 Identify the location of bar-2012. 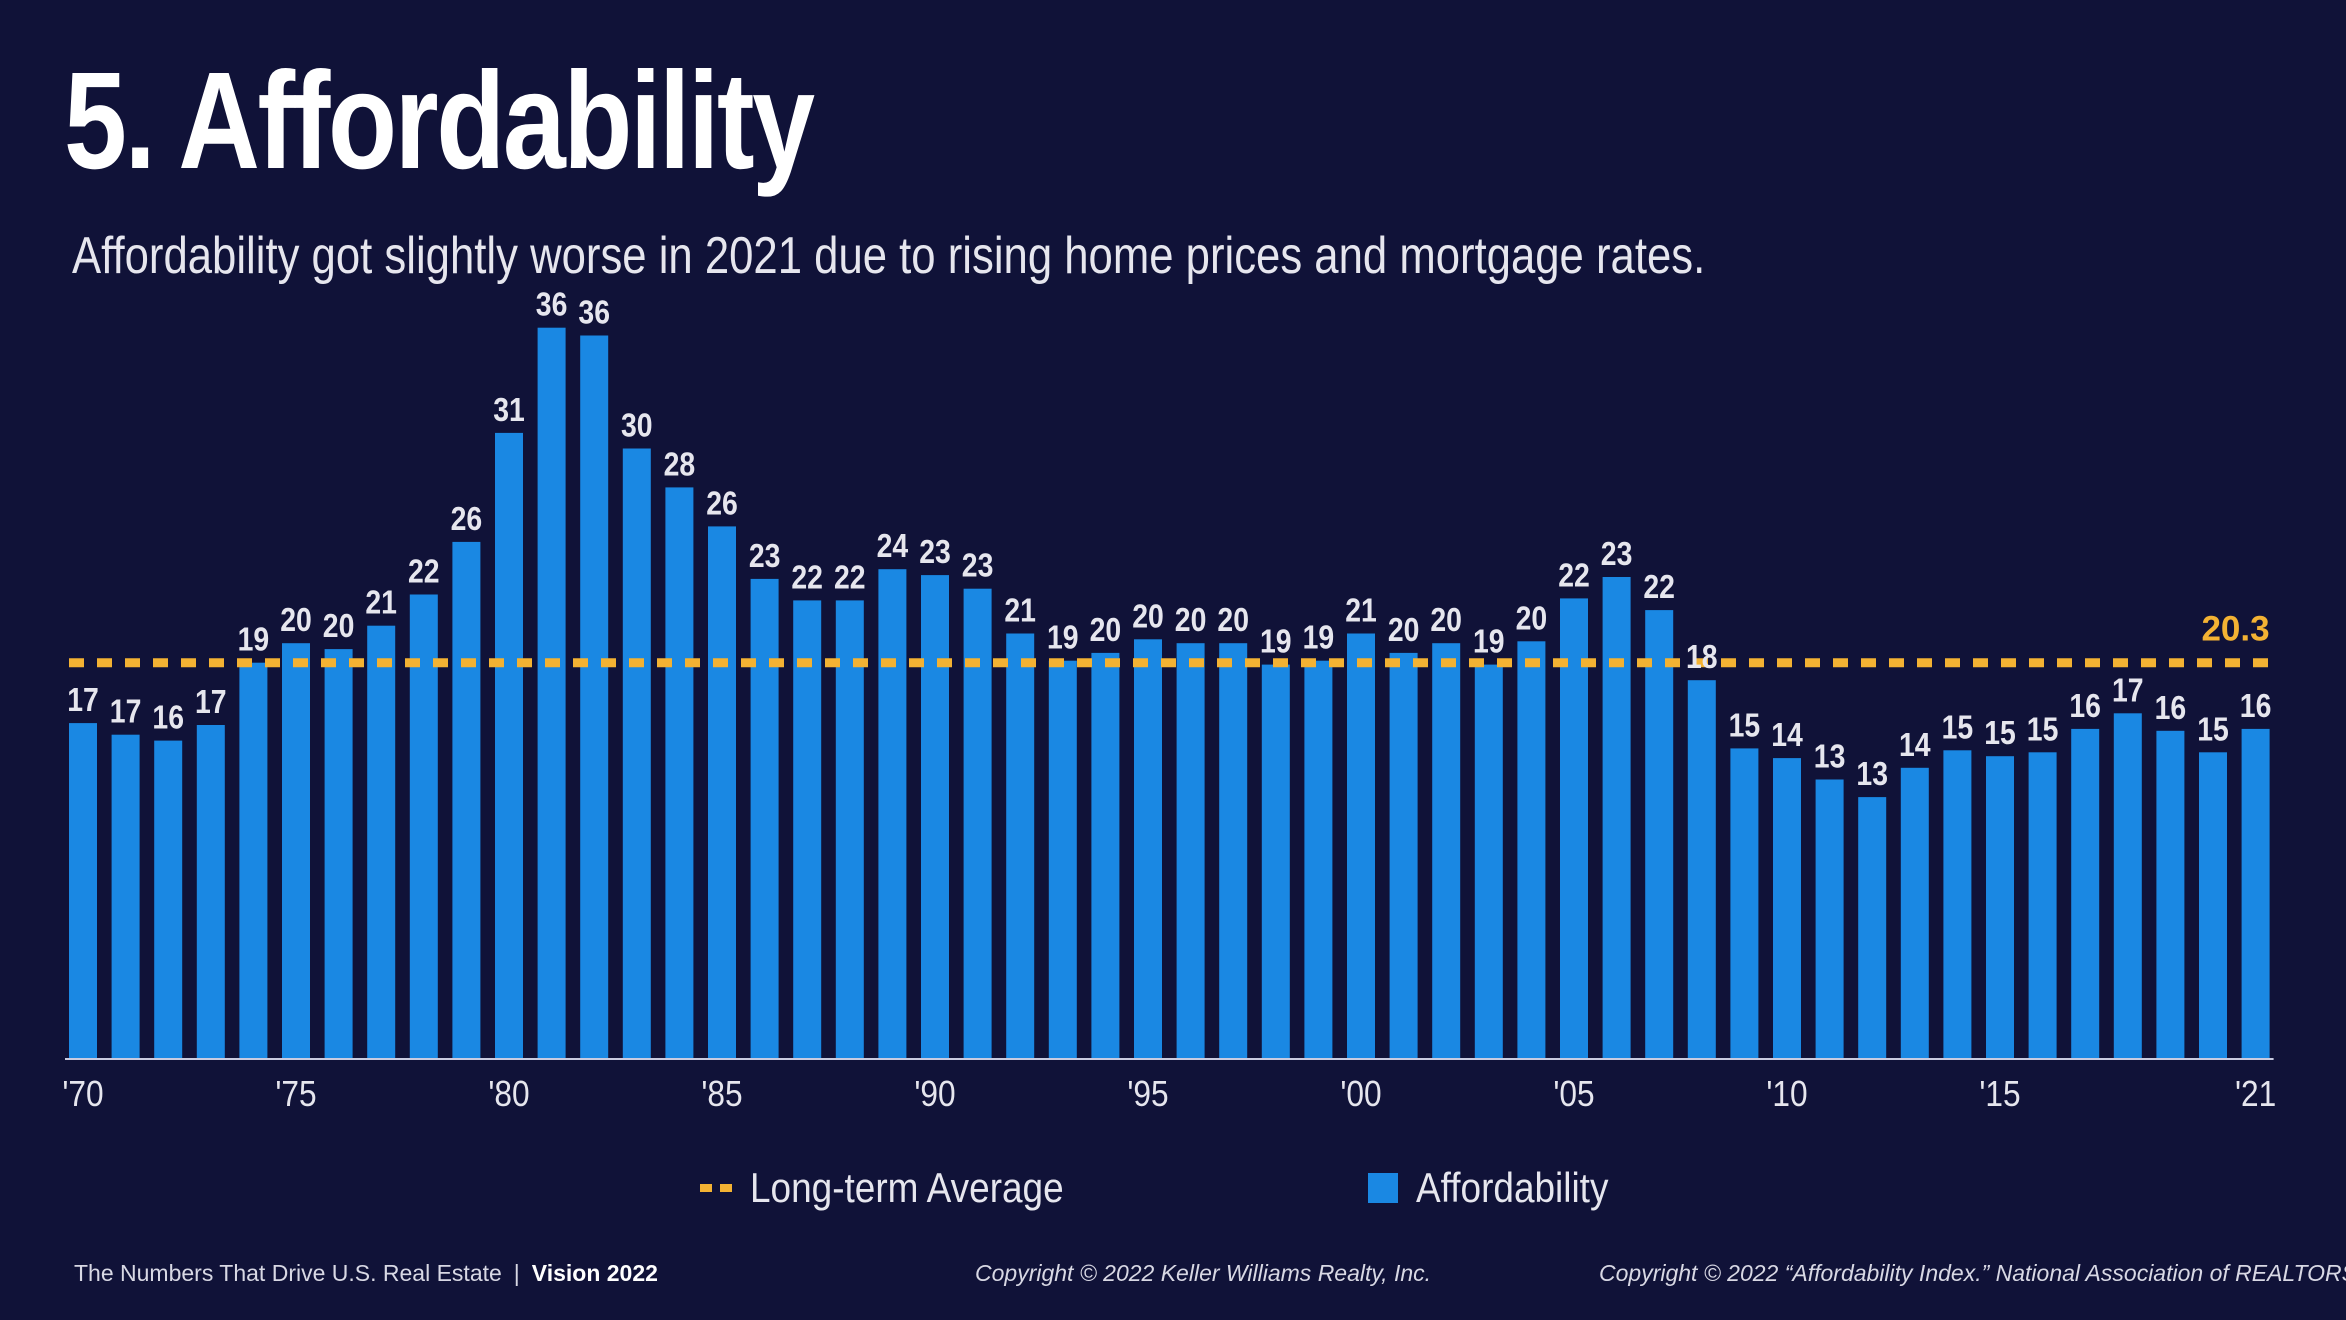
(1872, 927).